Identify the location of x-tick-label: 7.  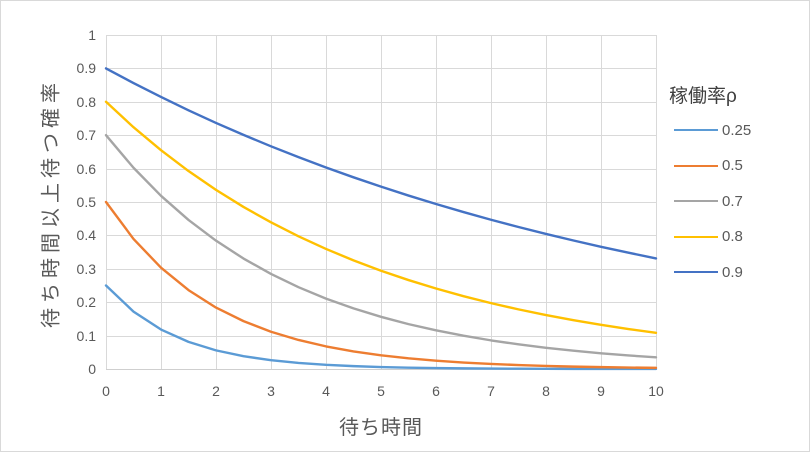
(491, 391).